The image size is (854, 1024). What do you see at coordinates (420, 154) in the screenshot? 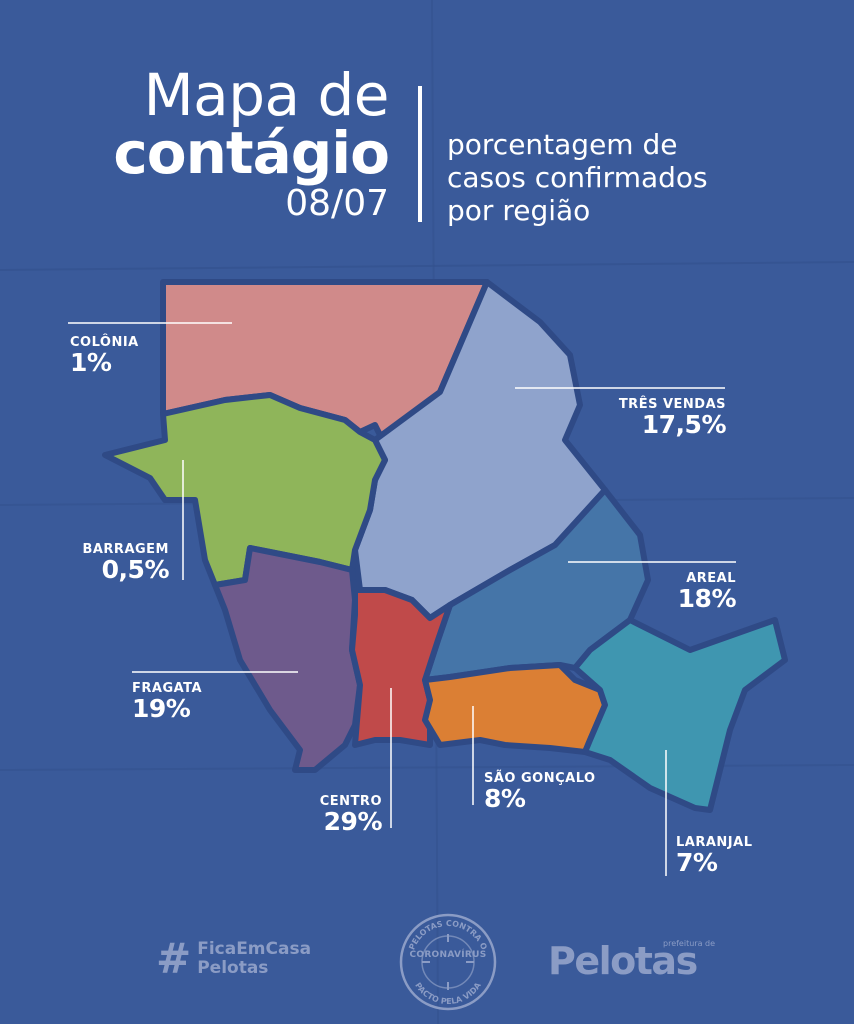
I see `header-divider` at bounding box center [420, 154].